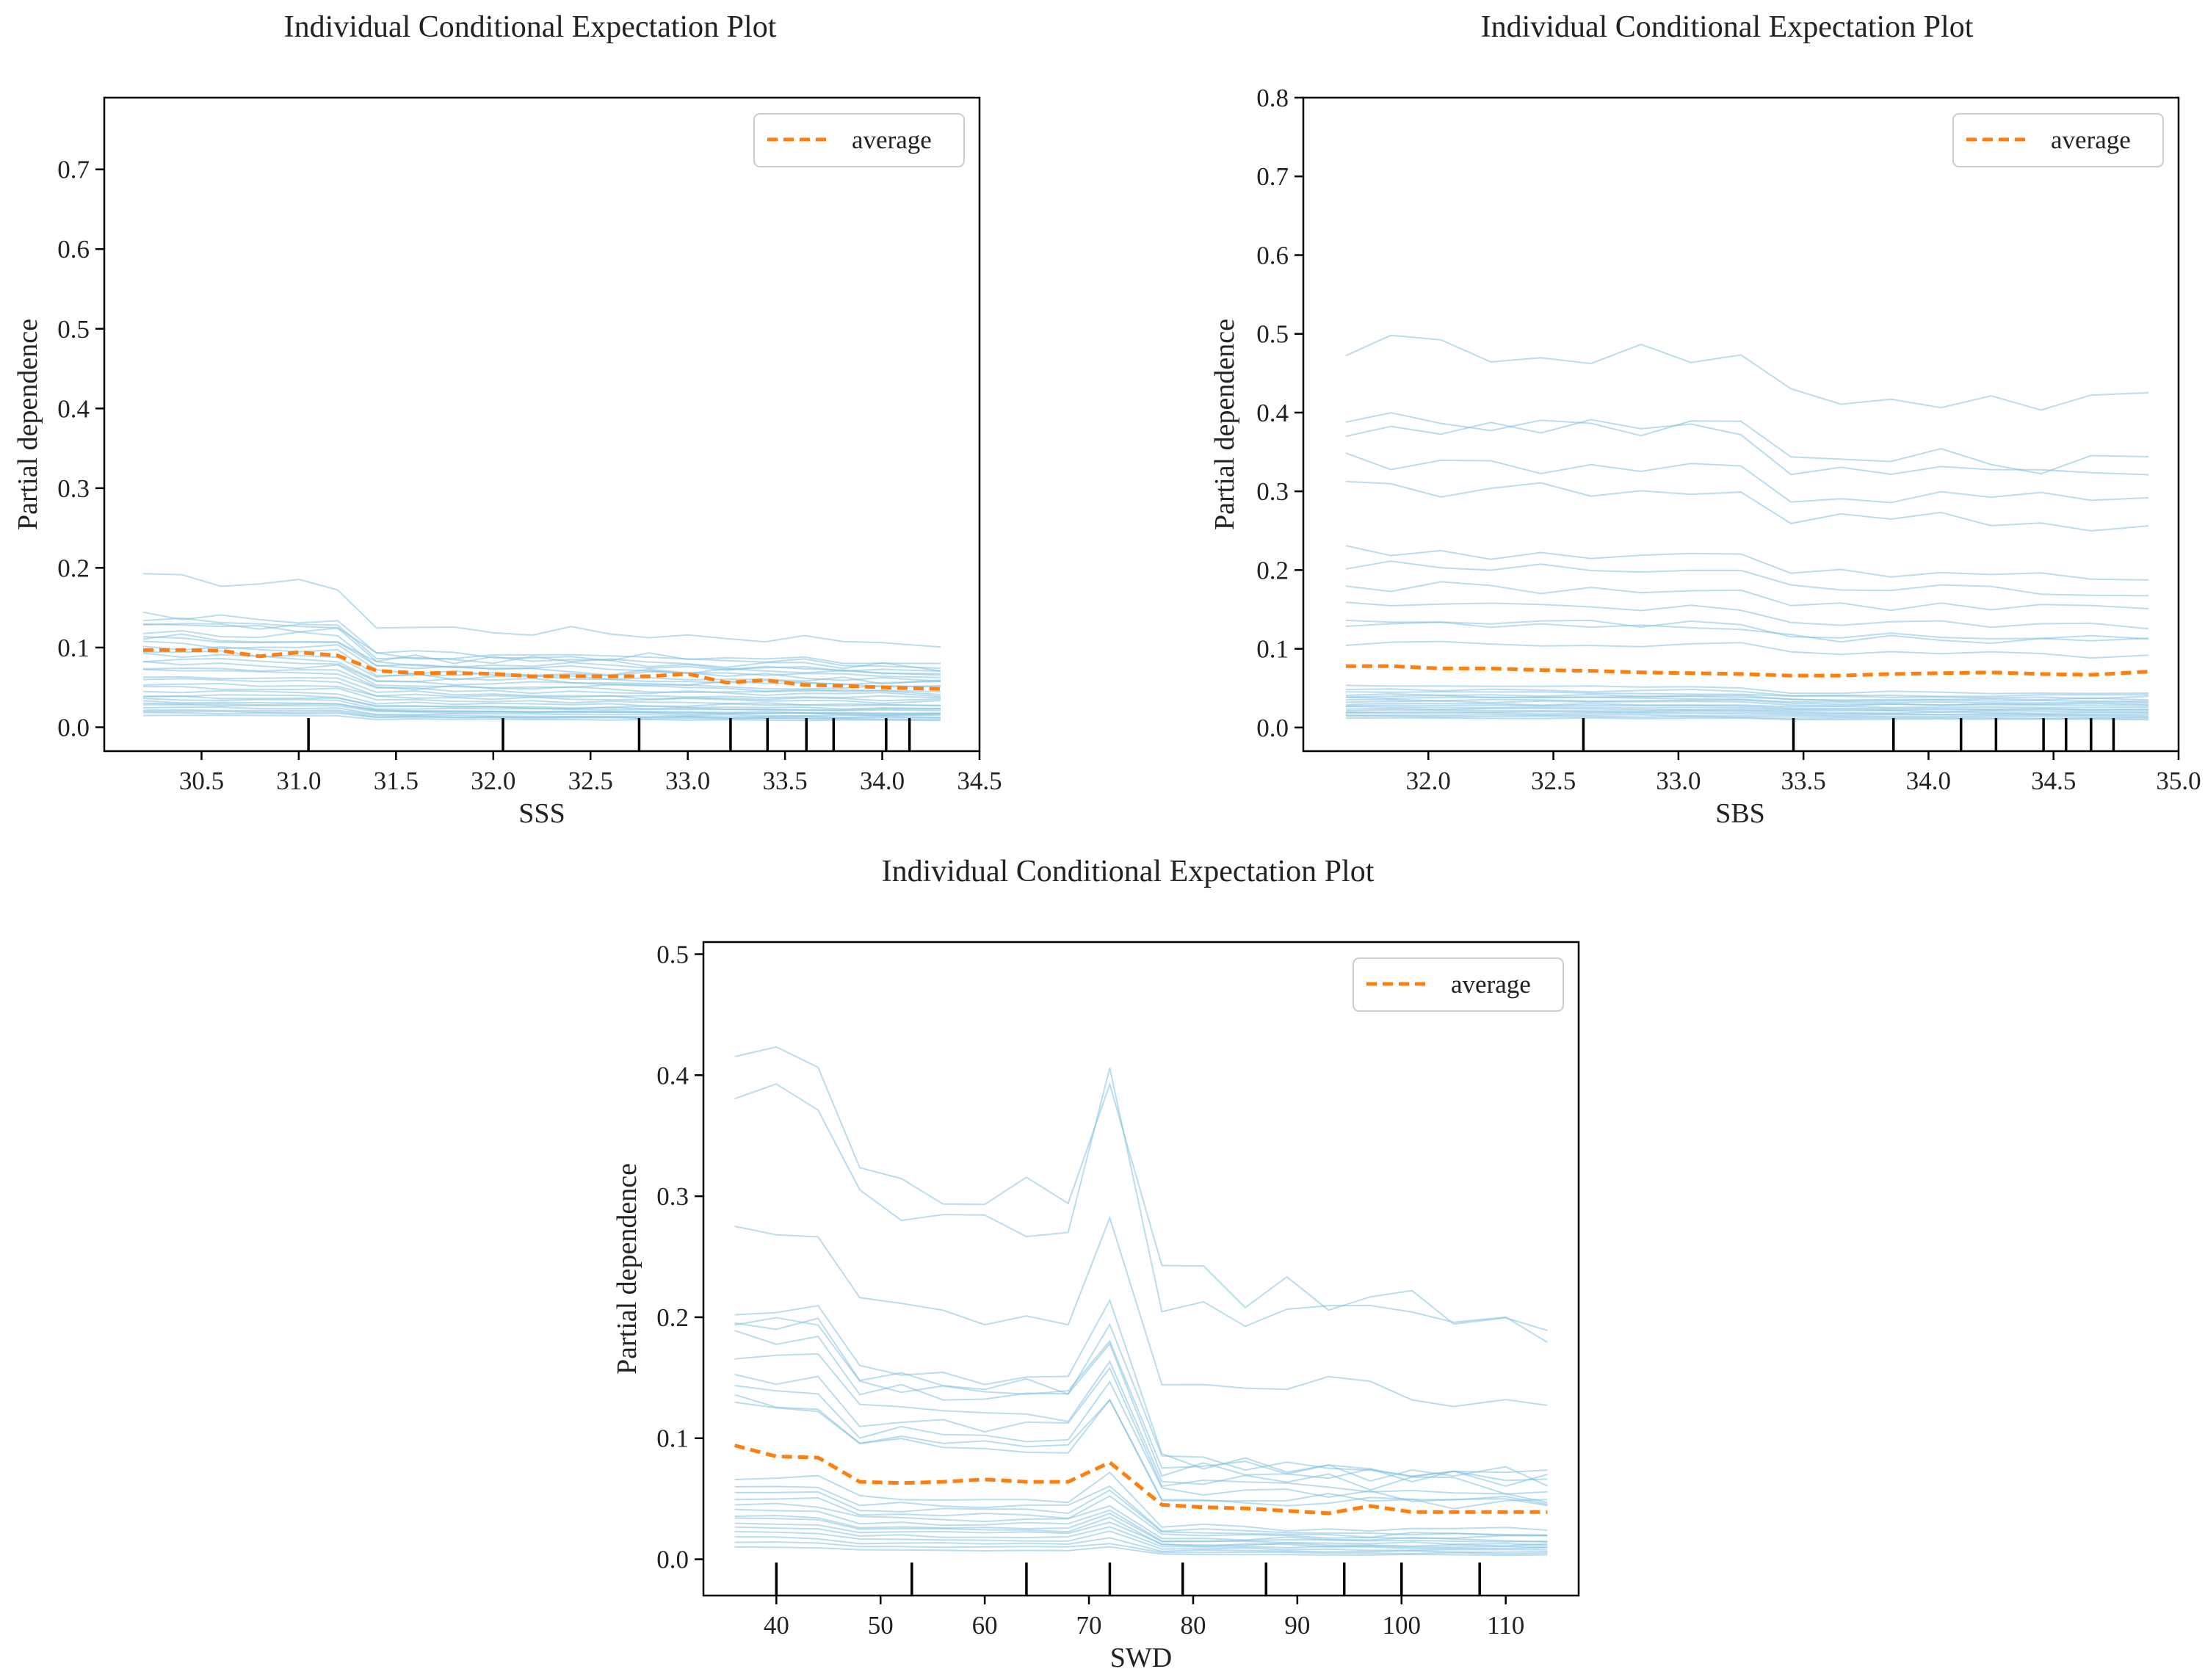  What do you see at coordinates (881, 1625) in the screenshot?
I see `x-tick-label-swd: 50` at bounding box center [881, 1625].